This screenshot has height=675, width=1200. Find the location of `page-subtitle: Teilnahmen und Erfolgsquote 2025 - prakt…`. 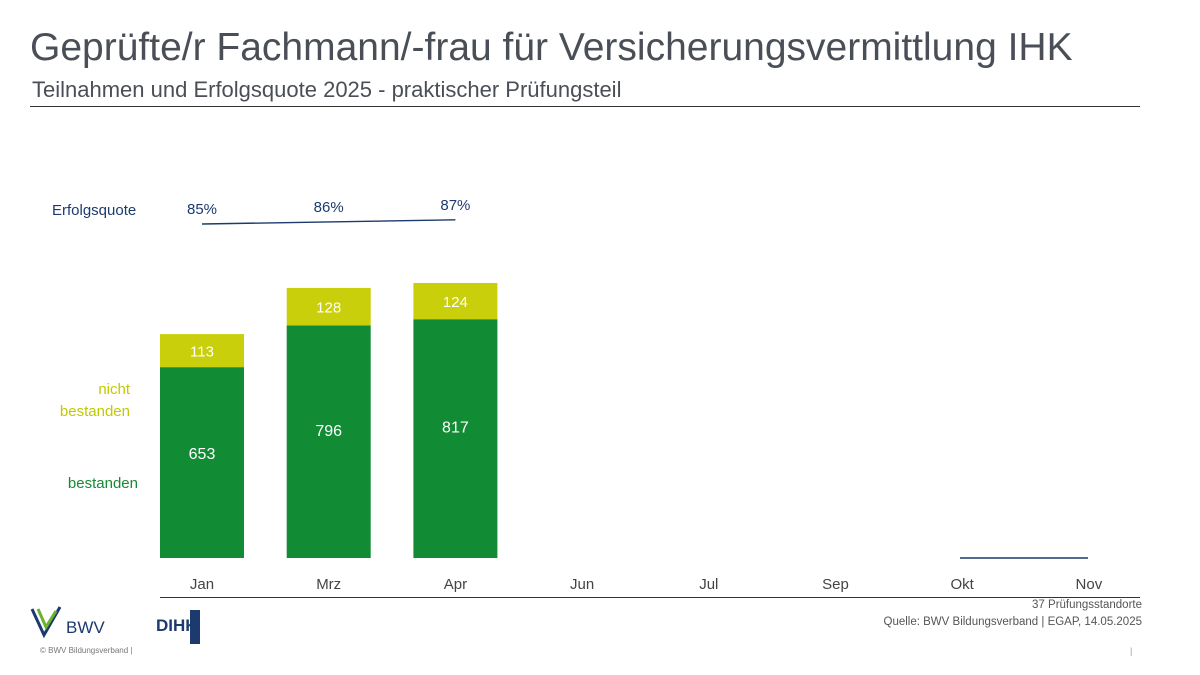

page-subtitle: Teilnahmen und Erfolgsquote 2025 - prakt… is located at coordinates (327, 89).